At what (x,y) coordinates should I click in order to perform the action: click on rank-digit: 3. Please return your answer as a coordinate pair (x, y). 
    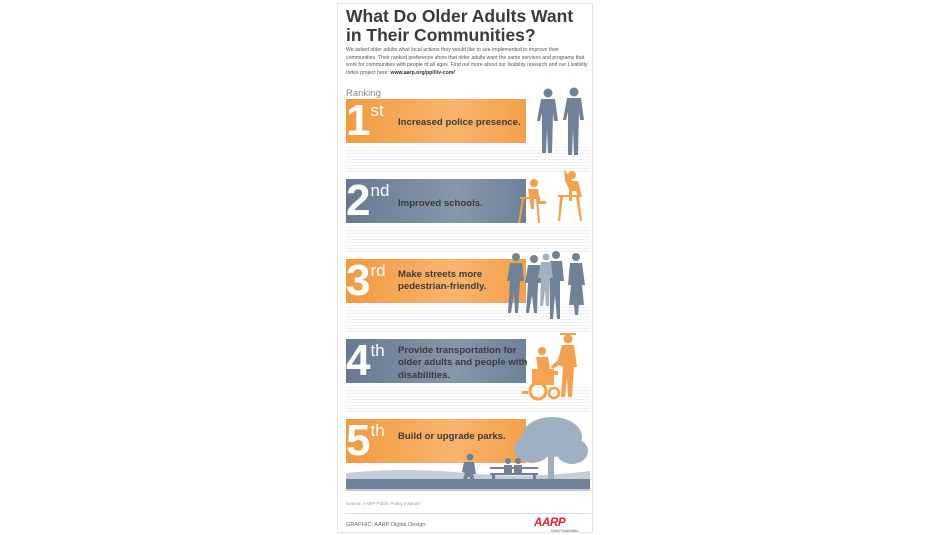
    Looking at the image, I should click on (358, 280).